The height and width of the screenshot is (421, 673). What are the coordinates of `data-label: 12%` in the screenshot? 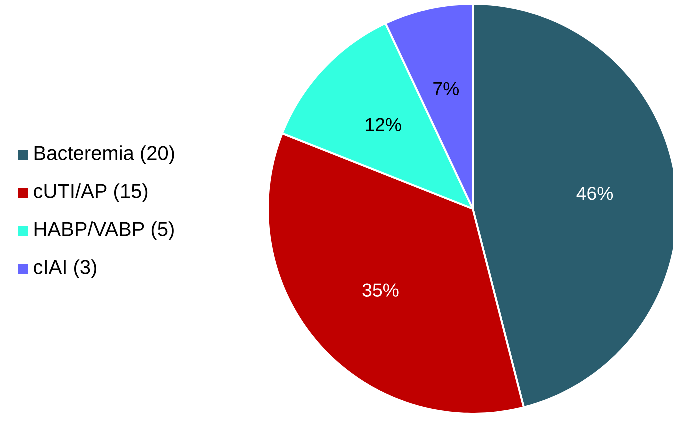 It's located at (384, 125).